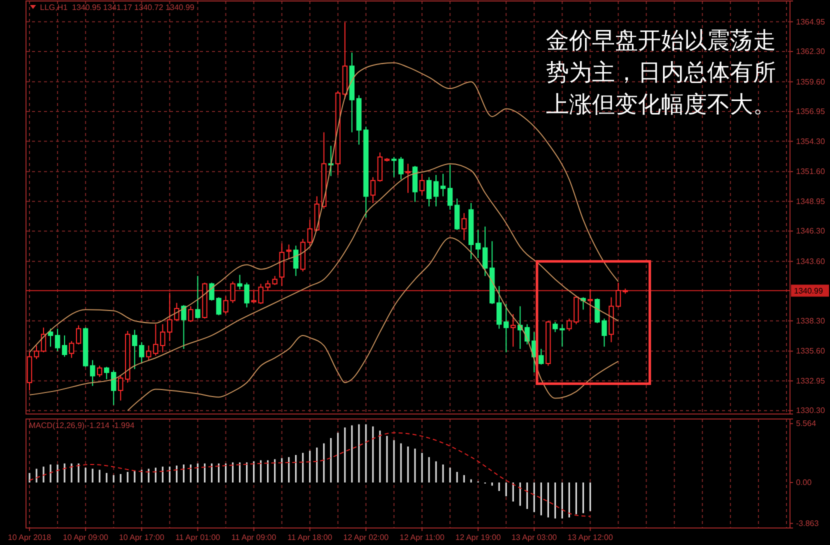 This screenshot has height=545, width=830. Describe the element at coordinates (811, 321) in the screenshot. I see `y-tick-label: 1338.30` at that location.